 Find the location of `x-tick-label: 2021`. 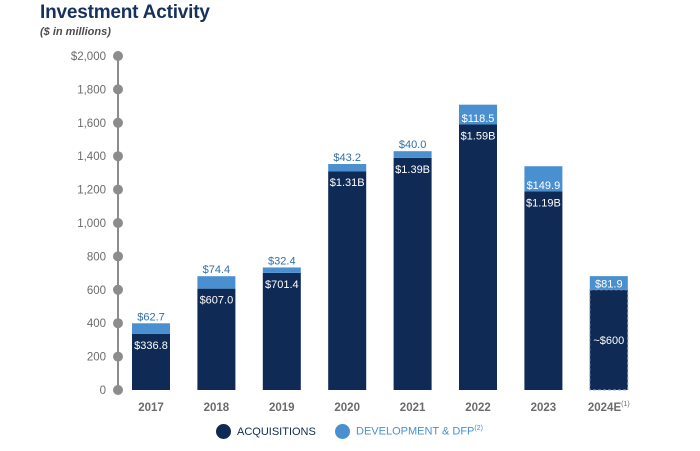

x-tick-label: 2021 is located at coordinates (413, 408).